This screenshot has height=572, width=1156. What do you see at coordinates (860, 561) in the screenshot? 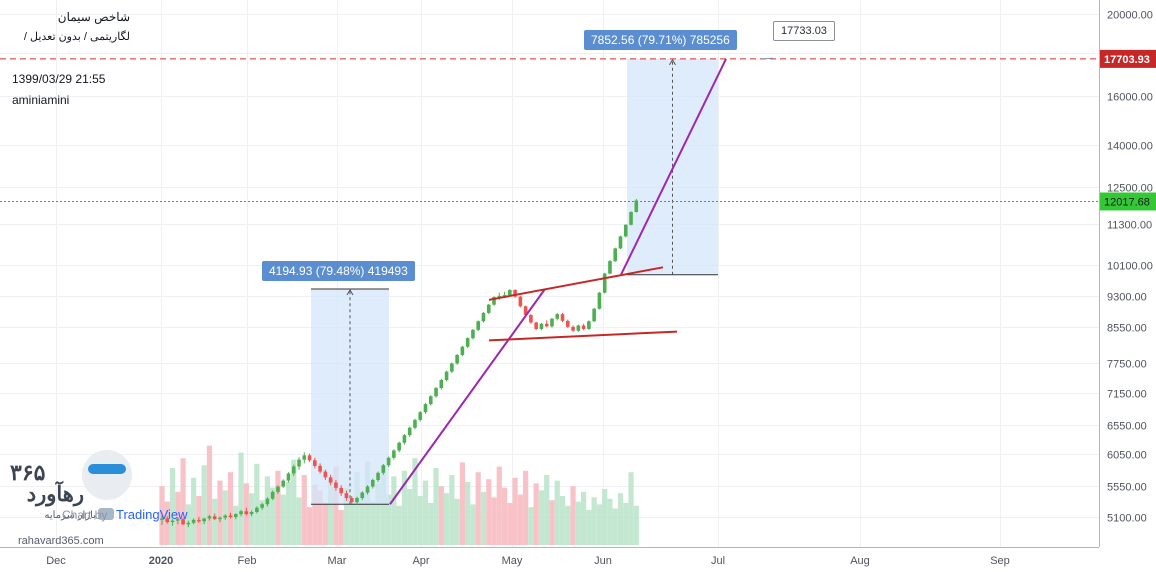
I see `x-tick-label: Aug` at bounding box center [860, 561].